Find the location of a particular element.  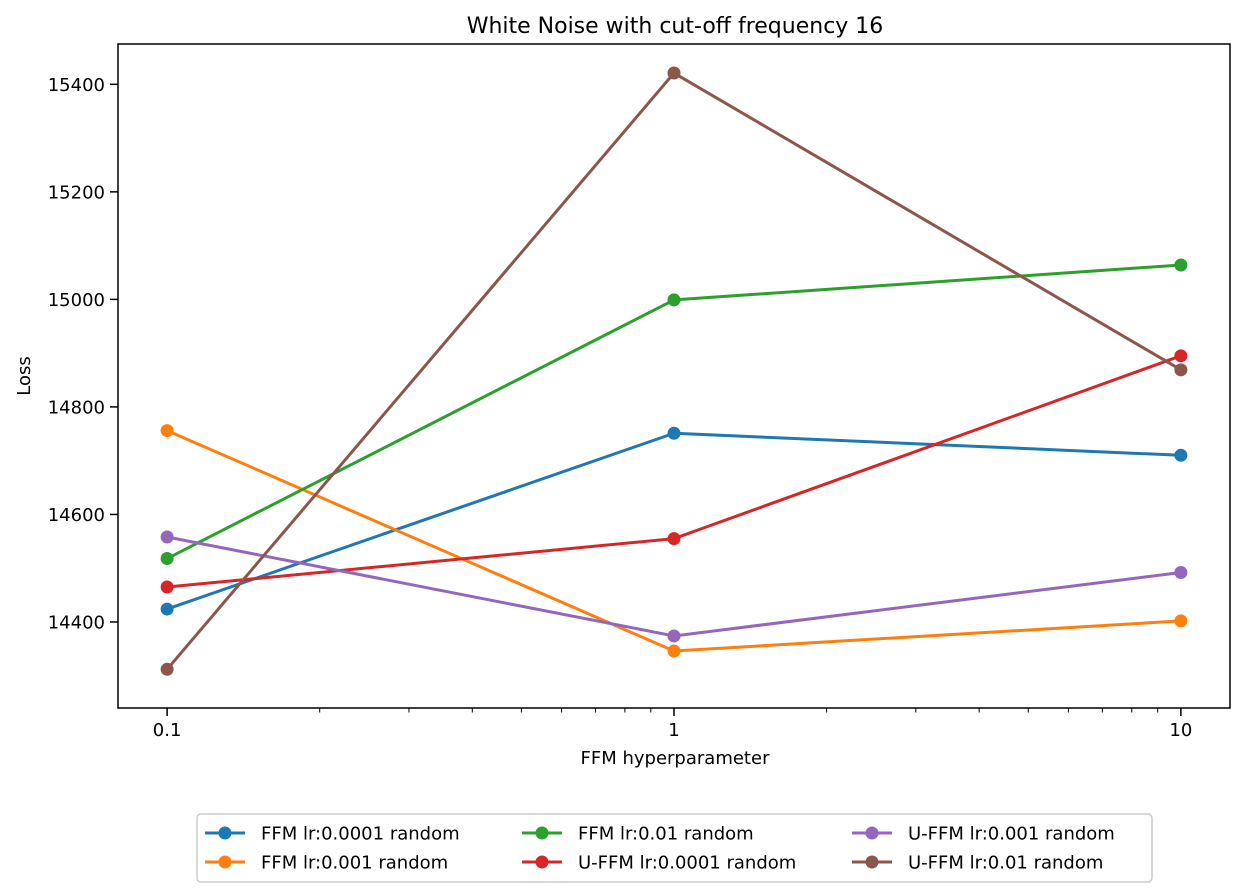

y-tick-label: 15400 is located at coordinates (76, 85).